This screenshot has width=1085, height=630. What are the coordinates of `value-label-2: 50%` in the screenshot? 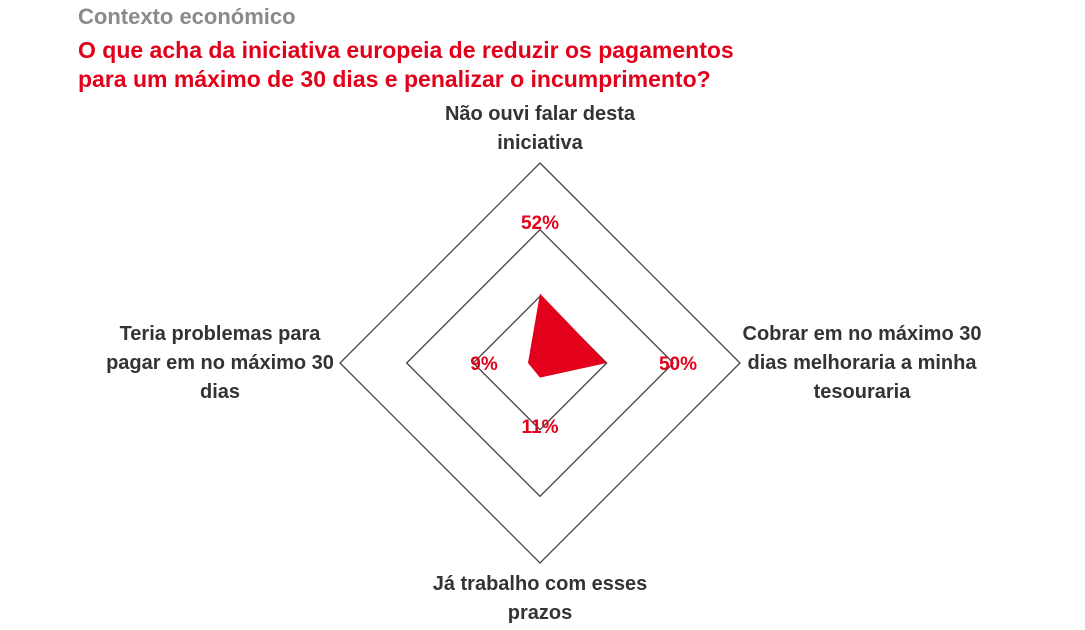 It's located at (678, 364).